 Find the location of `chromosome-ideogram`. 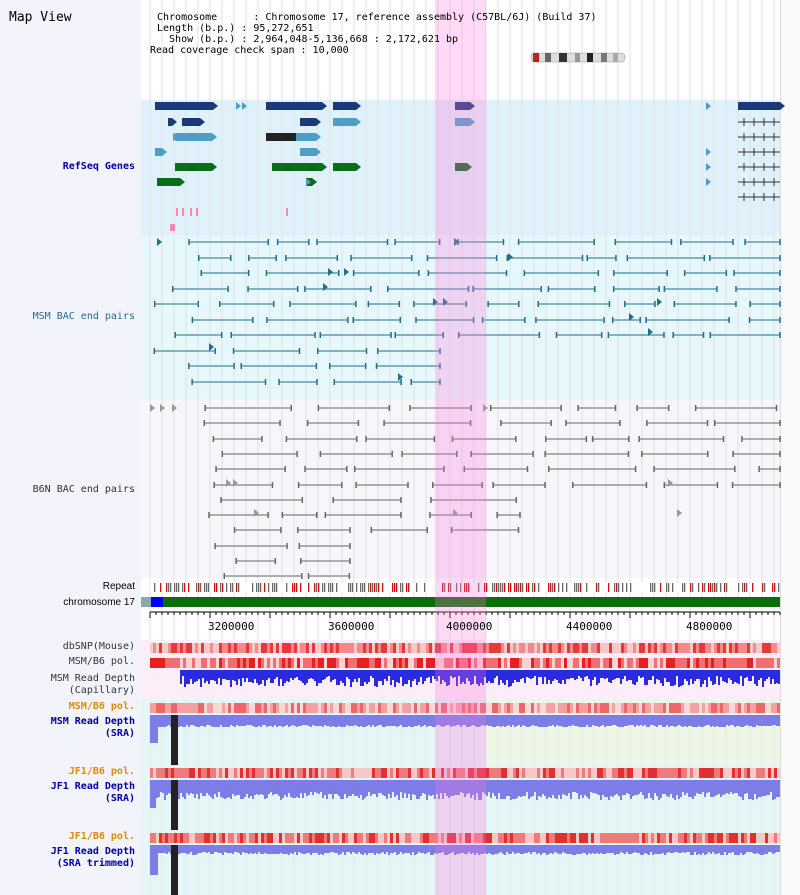

chromosome-ideogram is located at coordinates (579, 58).